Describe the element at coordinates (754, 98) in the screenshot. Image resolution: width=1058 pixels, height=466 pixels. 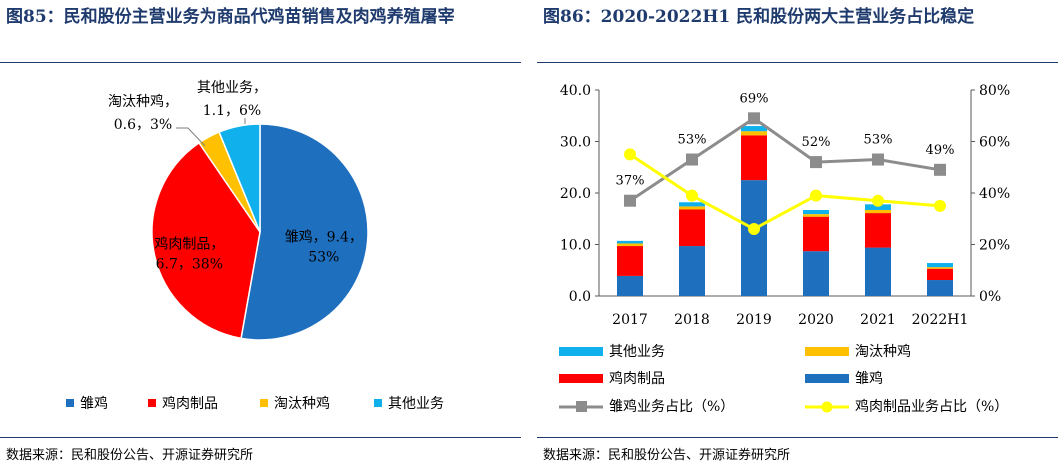
I see `data-label: 69%` at that location.